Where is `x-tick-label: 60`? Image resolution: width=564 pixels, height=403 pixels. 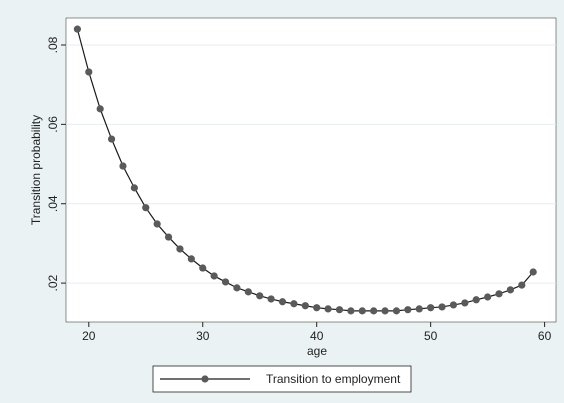
x-tick-label: 60 is located at coordinates (545, 336).